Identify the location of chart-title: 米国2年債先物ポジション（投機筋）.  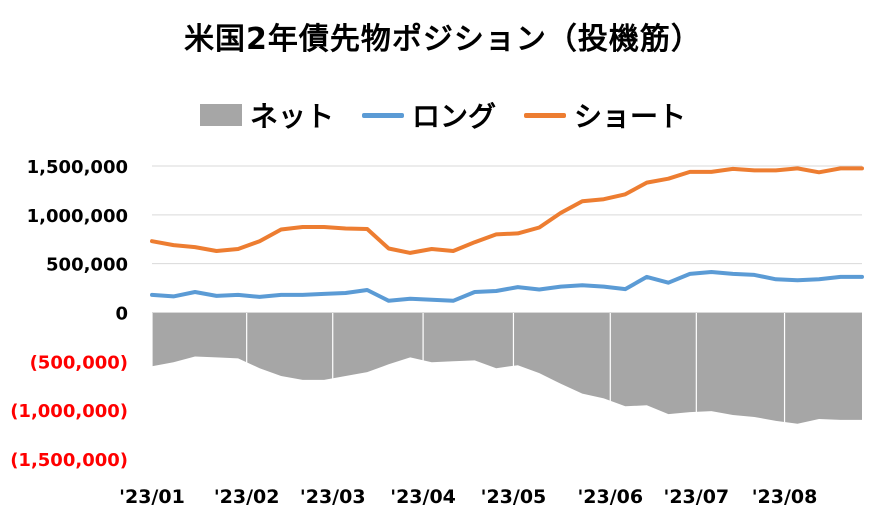
(443, 39).